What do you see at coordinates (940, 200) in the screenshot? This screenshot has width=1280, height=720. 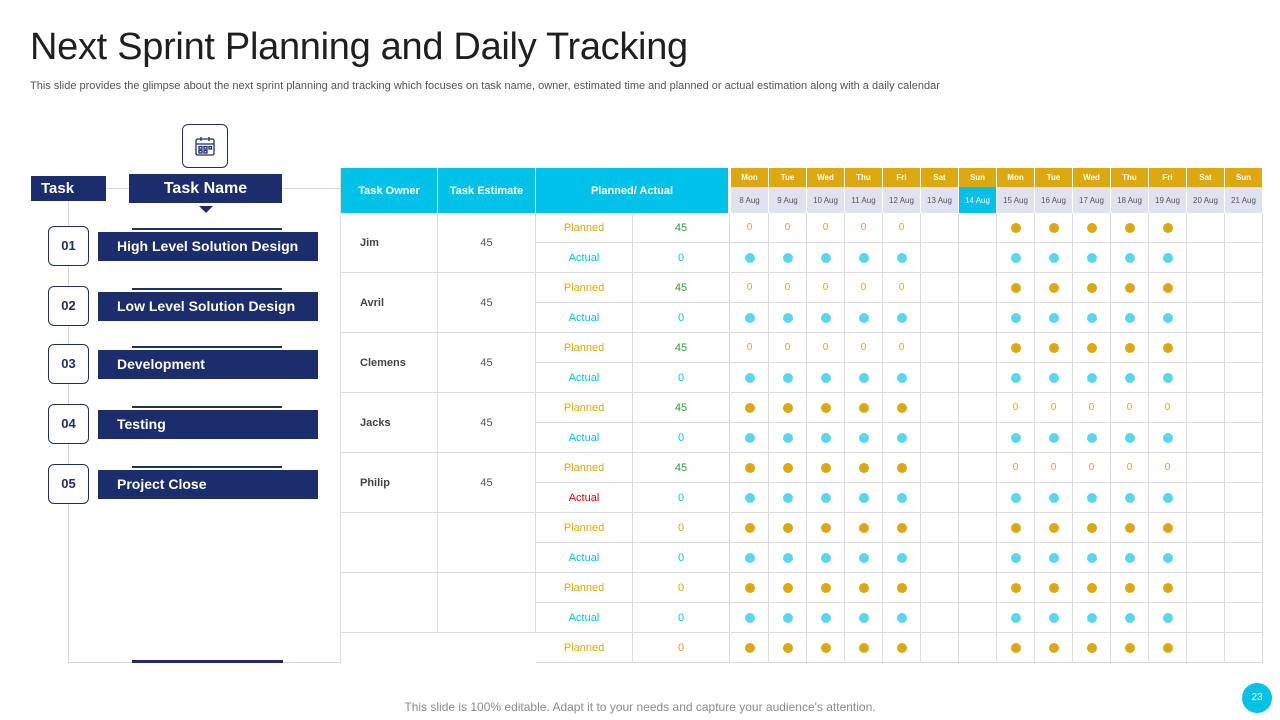 I see `date-header: 13 Aug` at bounding box center [940, 200].